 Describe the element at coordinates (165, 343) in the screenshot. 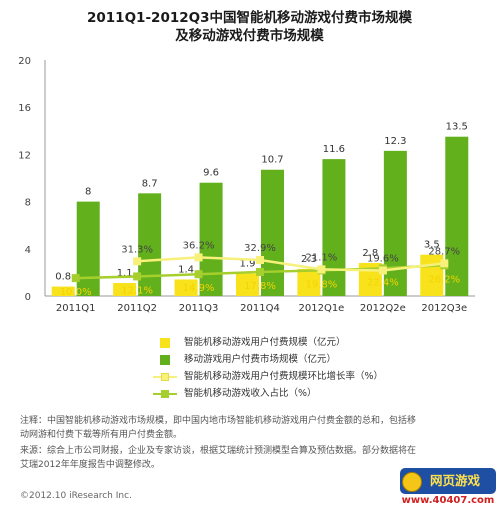

I see `legend-swatch-yellow` at that location.